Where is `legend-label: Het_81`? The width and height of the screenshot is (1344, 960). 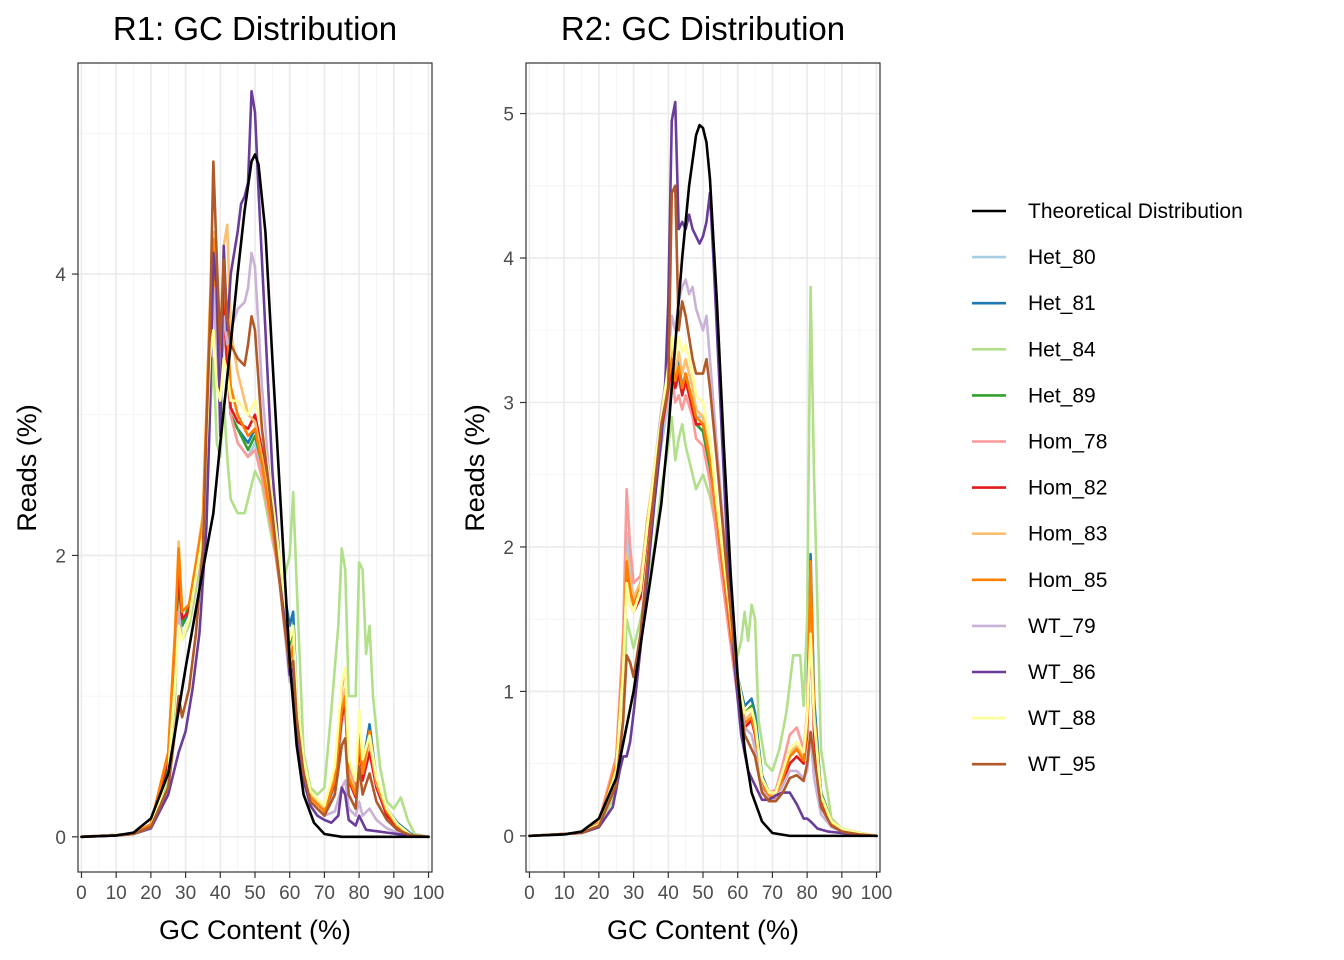 legend-label: Het_81 is located at coordinates (1062, 303).